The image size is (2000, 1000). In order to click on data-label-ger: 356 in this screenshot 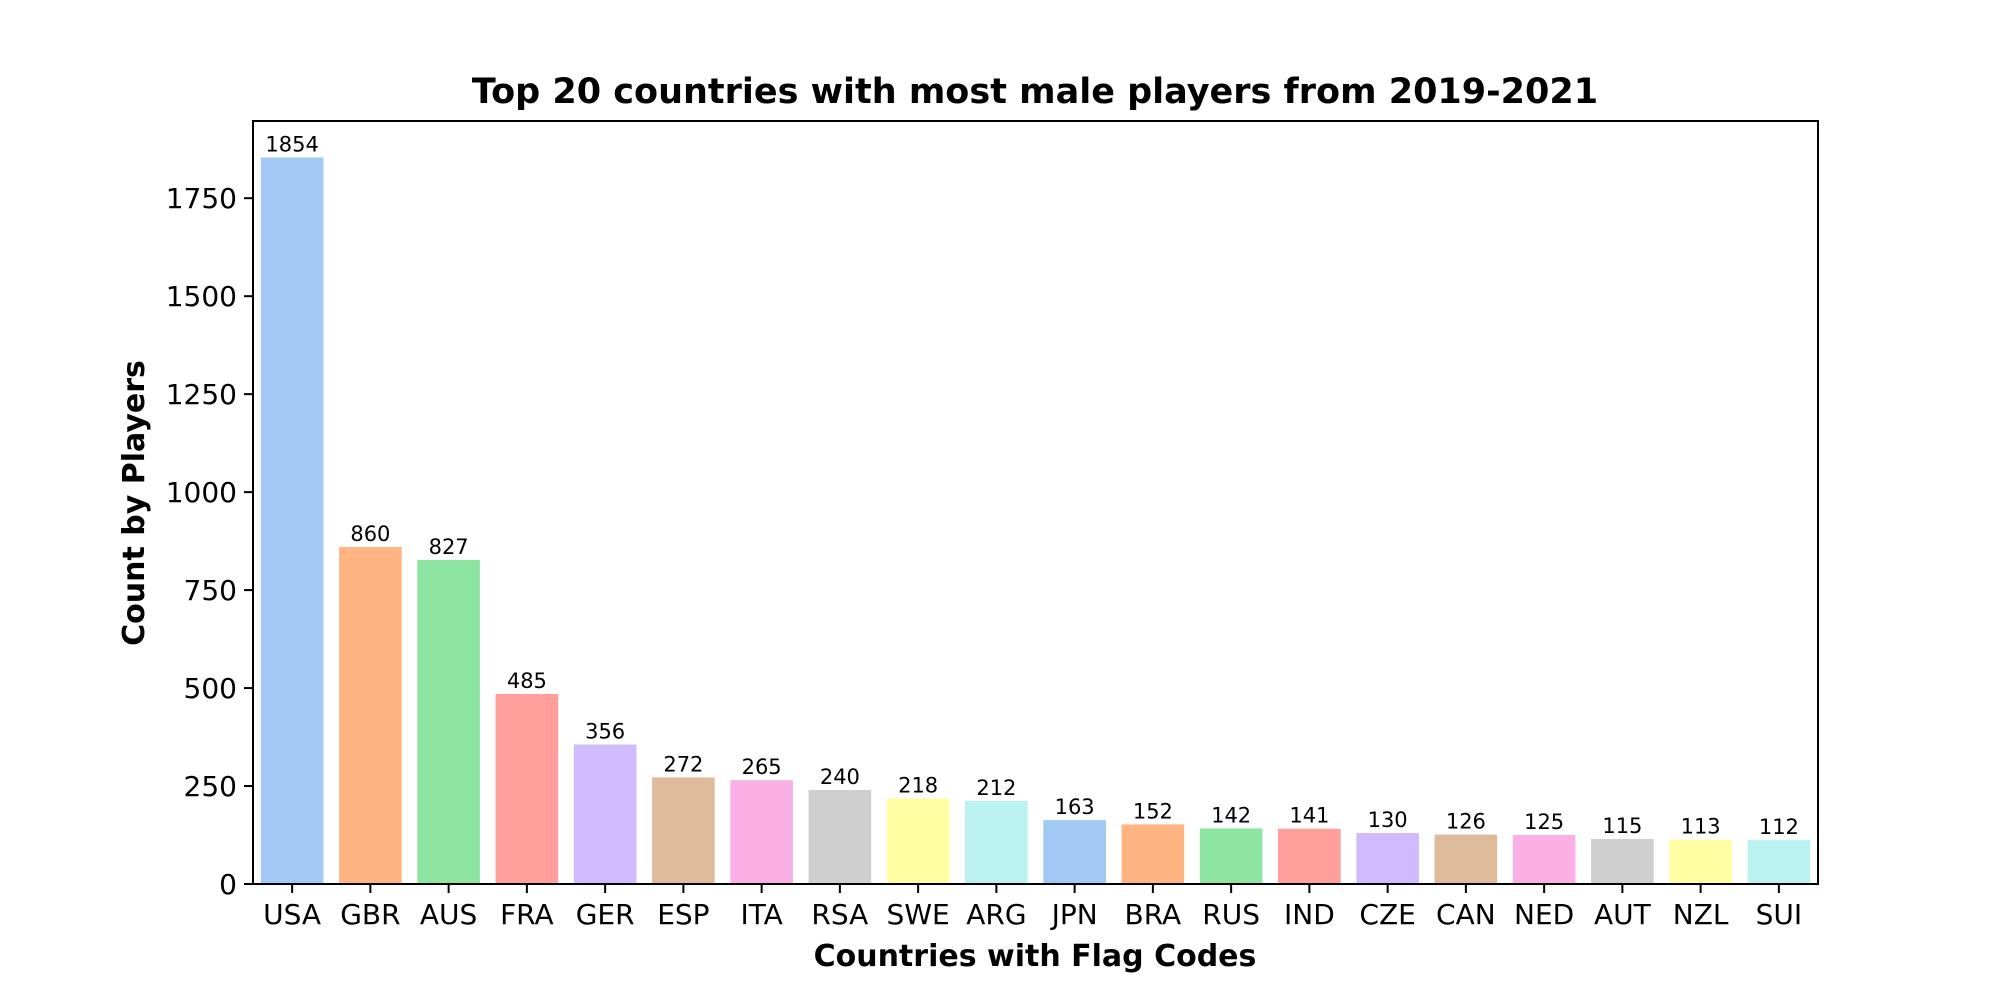, I will do `click(605, 731)`.